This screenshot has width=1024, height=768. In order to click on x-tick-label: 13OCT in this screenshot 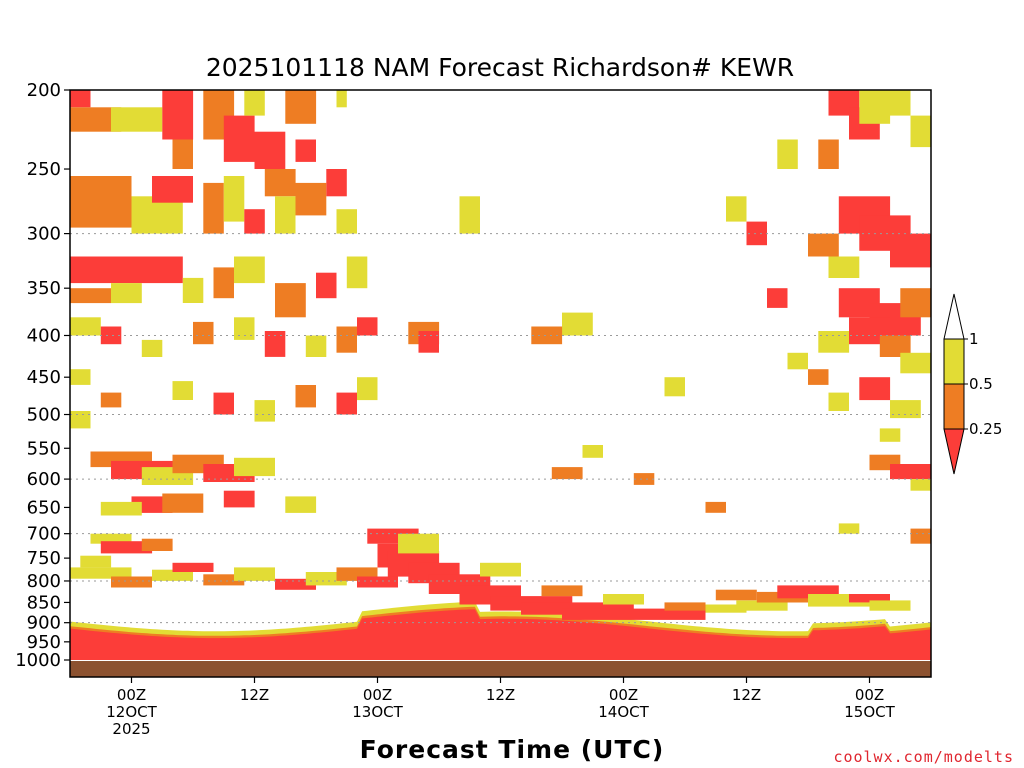, I will do `click(377, 712)`.